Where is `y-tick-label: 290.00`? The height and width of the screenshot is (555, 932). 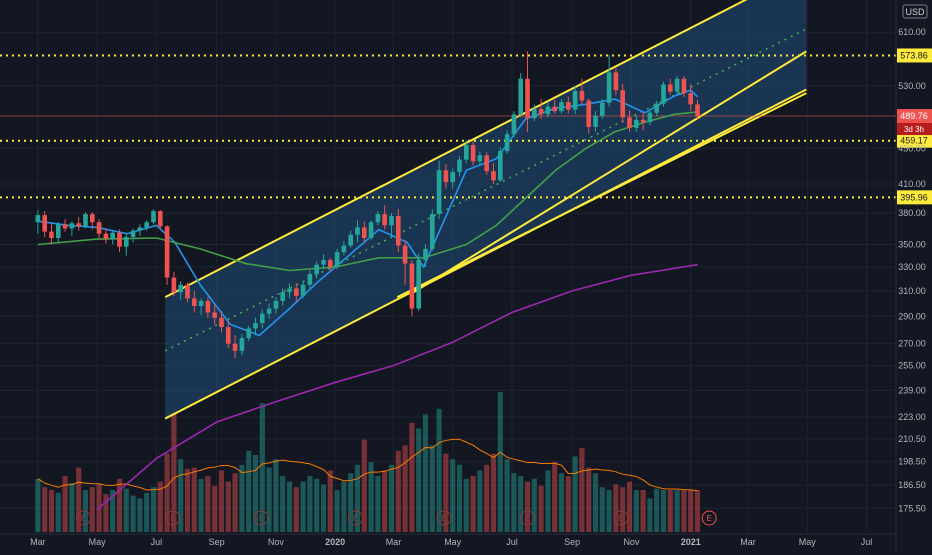 y-tick-label: 290.00 is located at coordinates (912, 316).